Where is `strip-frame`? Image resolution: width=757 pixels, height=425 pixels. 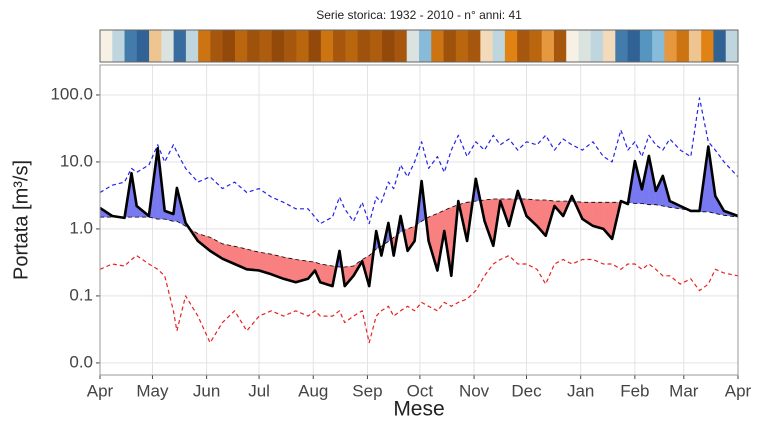
strip-frame is located at coordinates (419, 46).